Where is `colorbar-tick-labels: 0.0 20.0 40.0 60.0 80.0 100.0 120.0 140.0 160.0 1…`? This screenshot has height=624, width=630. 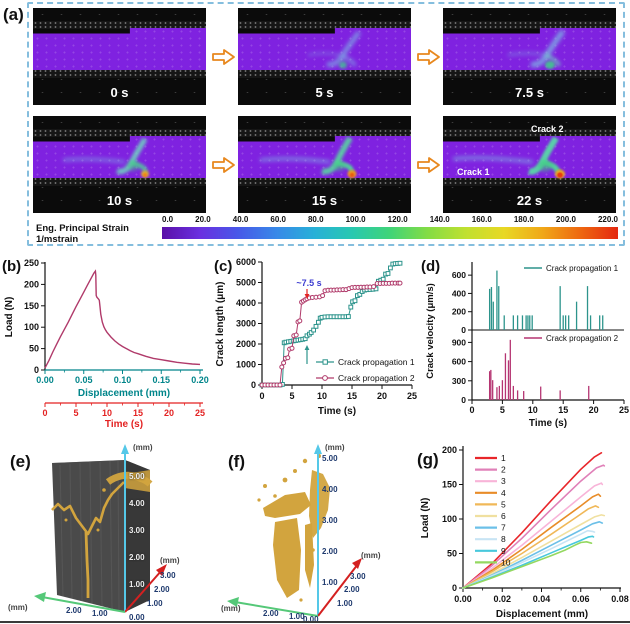
colorbar-tick-labels: 0.0 20.0 40.0 60.0 80.0 100.0 120.0 140.0 160.0 1… is located at coordinates (390, 219).